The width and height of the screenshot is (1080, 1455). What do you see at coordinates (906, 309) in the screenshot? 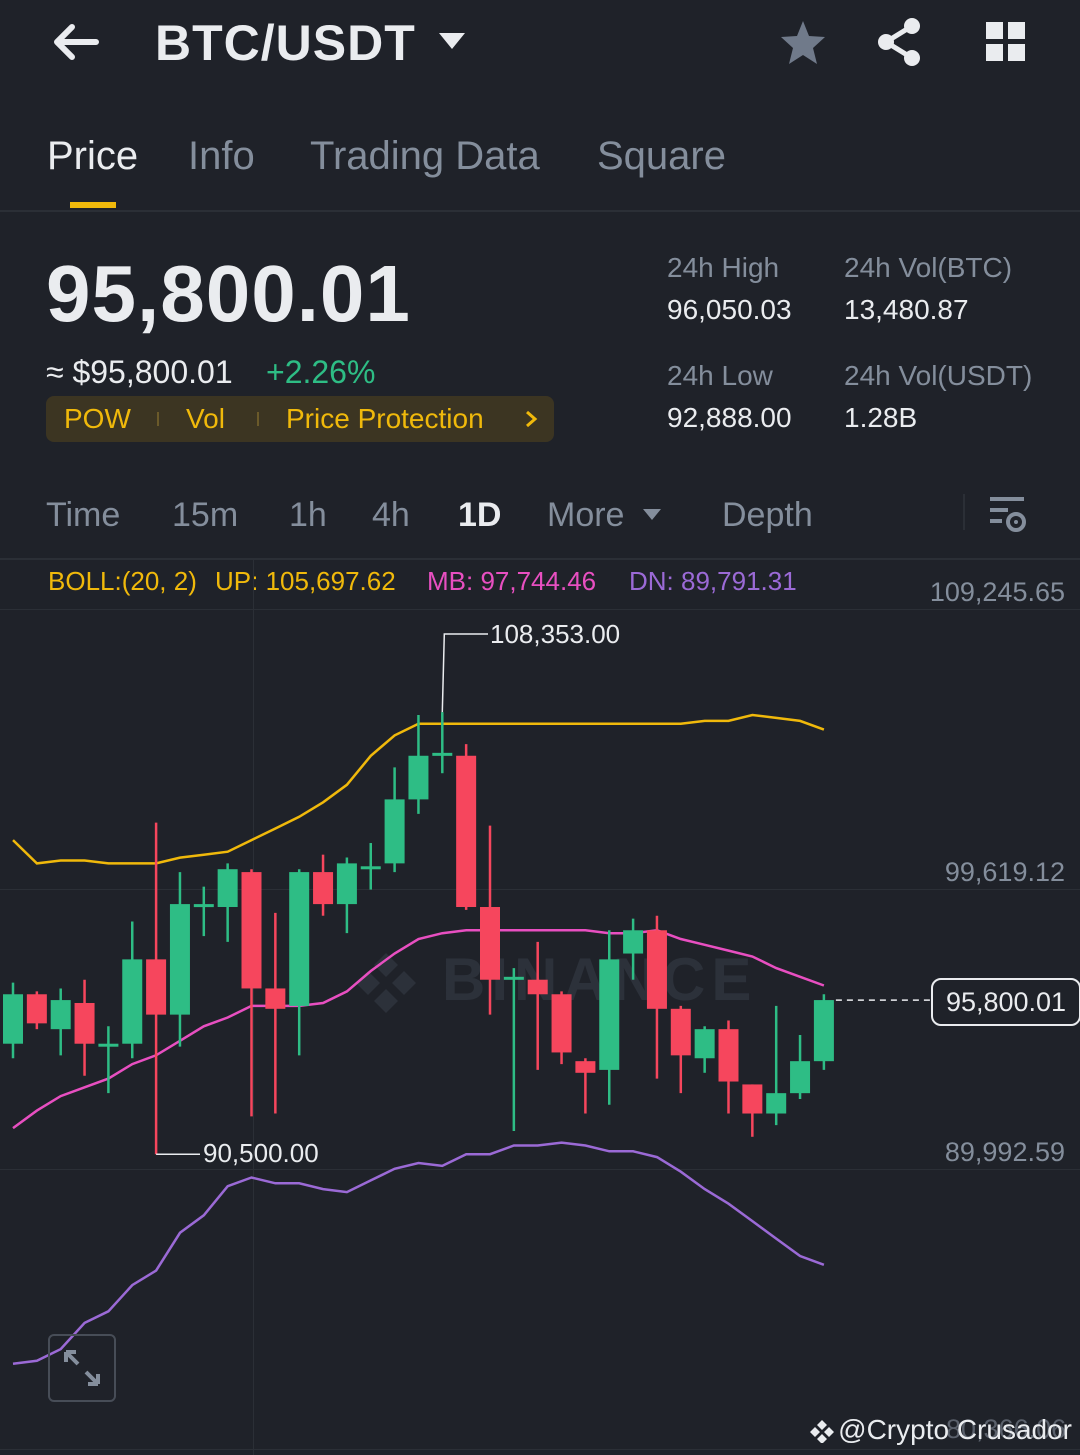
I see `vol-btc-value: 13,480.87` at bounding box center [906, 309].